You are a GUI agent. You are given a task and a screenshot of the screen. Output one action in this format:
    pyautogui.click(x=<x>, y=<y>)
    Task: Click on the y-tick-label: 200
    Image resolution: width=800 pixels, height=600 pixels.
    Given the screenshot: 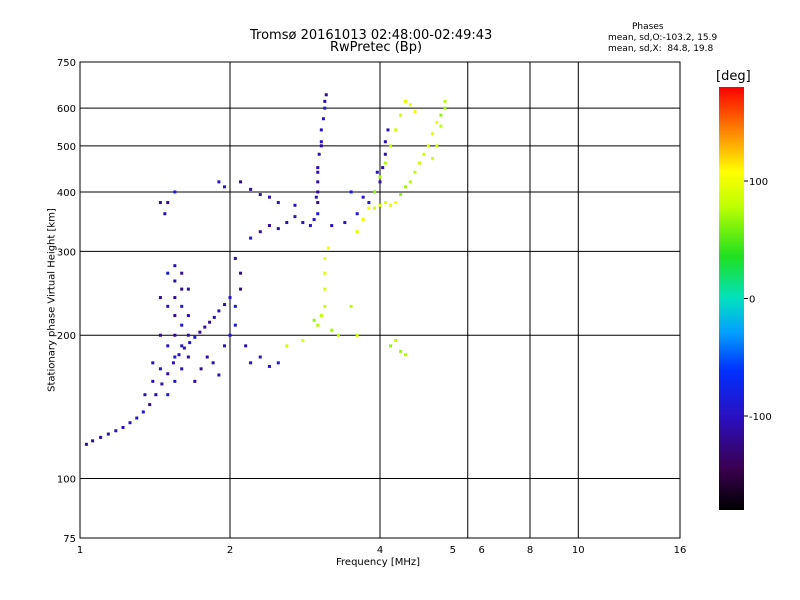 What is the action you would take?
    pyautogui.click(x=66, y=336)
    